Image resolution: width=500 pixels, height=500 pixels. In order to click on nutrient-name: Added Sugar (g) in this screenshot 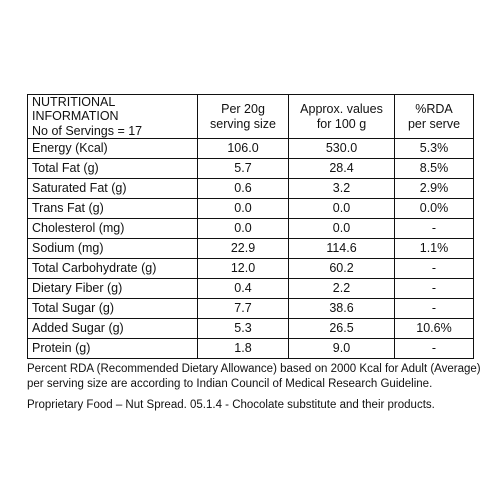, I will do `click(112, 329)`.